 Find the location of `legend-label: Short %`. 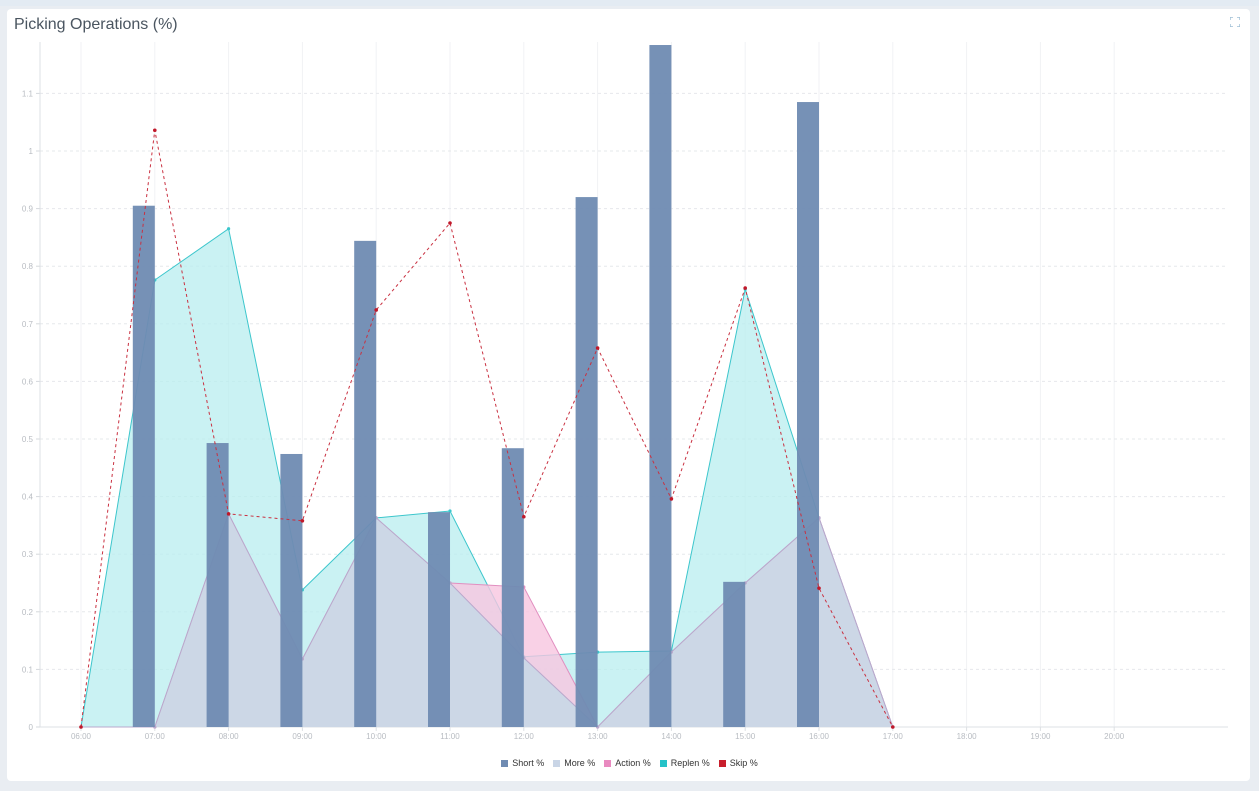

legend-label: Short % is located at coordinates (528, 763).